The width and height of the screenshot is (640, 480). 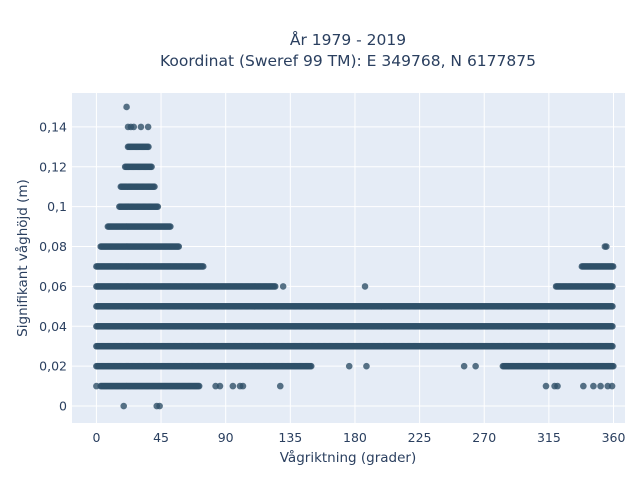 What do you see at coordinates (53, 326) in the screenshot?
I see `y-tick-label: 0,04` at bounding box center [53, 326].